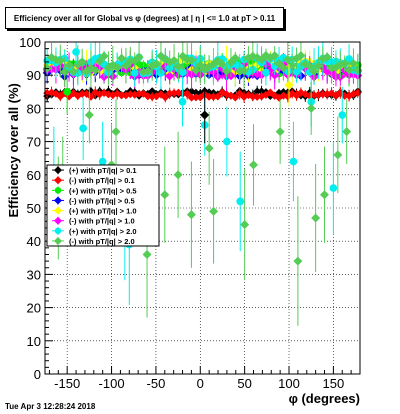  What do you see at coordinates (103, 190) in the screenshot?
I see `legend-label: (+) with pT/|q| > 0.5` at bounding box center [103, 190].